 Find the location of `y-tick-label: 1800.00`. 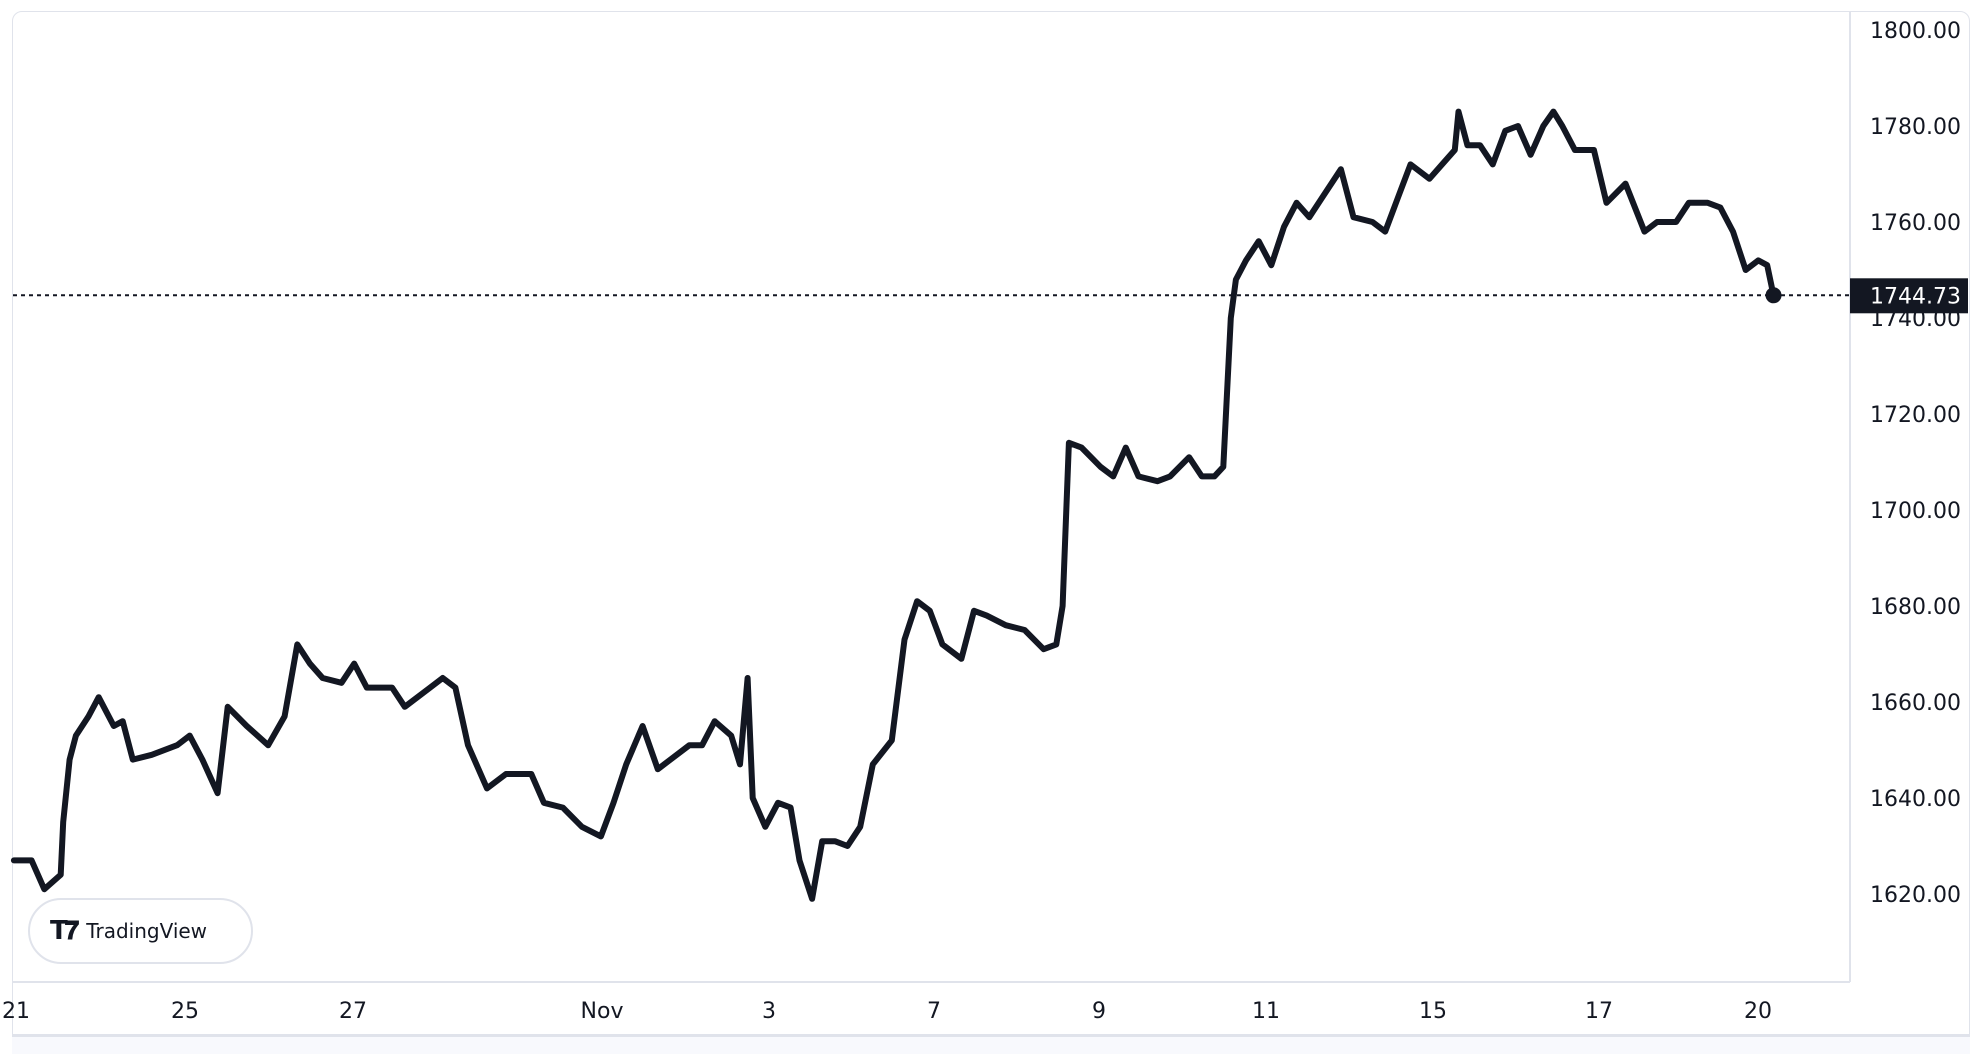

y-tick-label: 1800.00 is located at coordinates (1915, 31).